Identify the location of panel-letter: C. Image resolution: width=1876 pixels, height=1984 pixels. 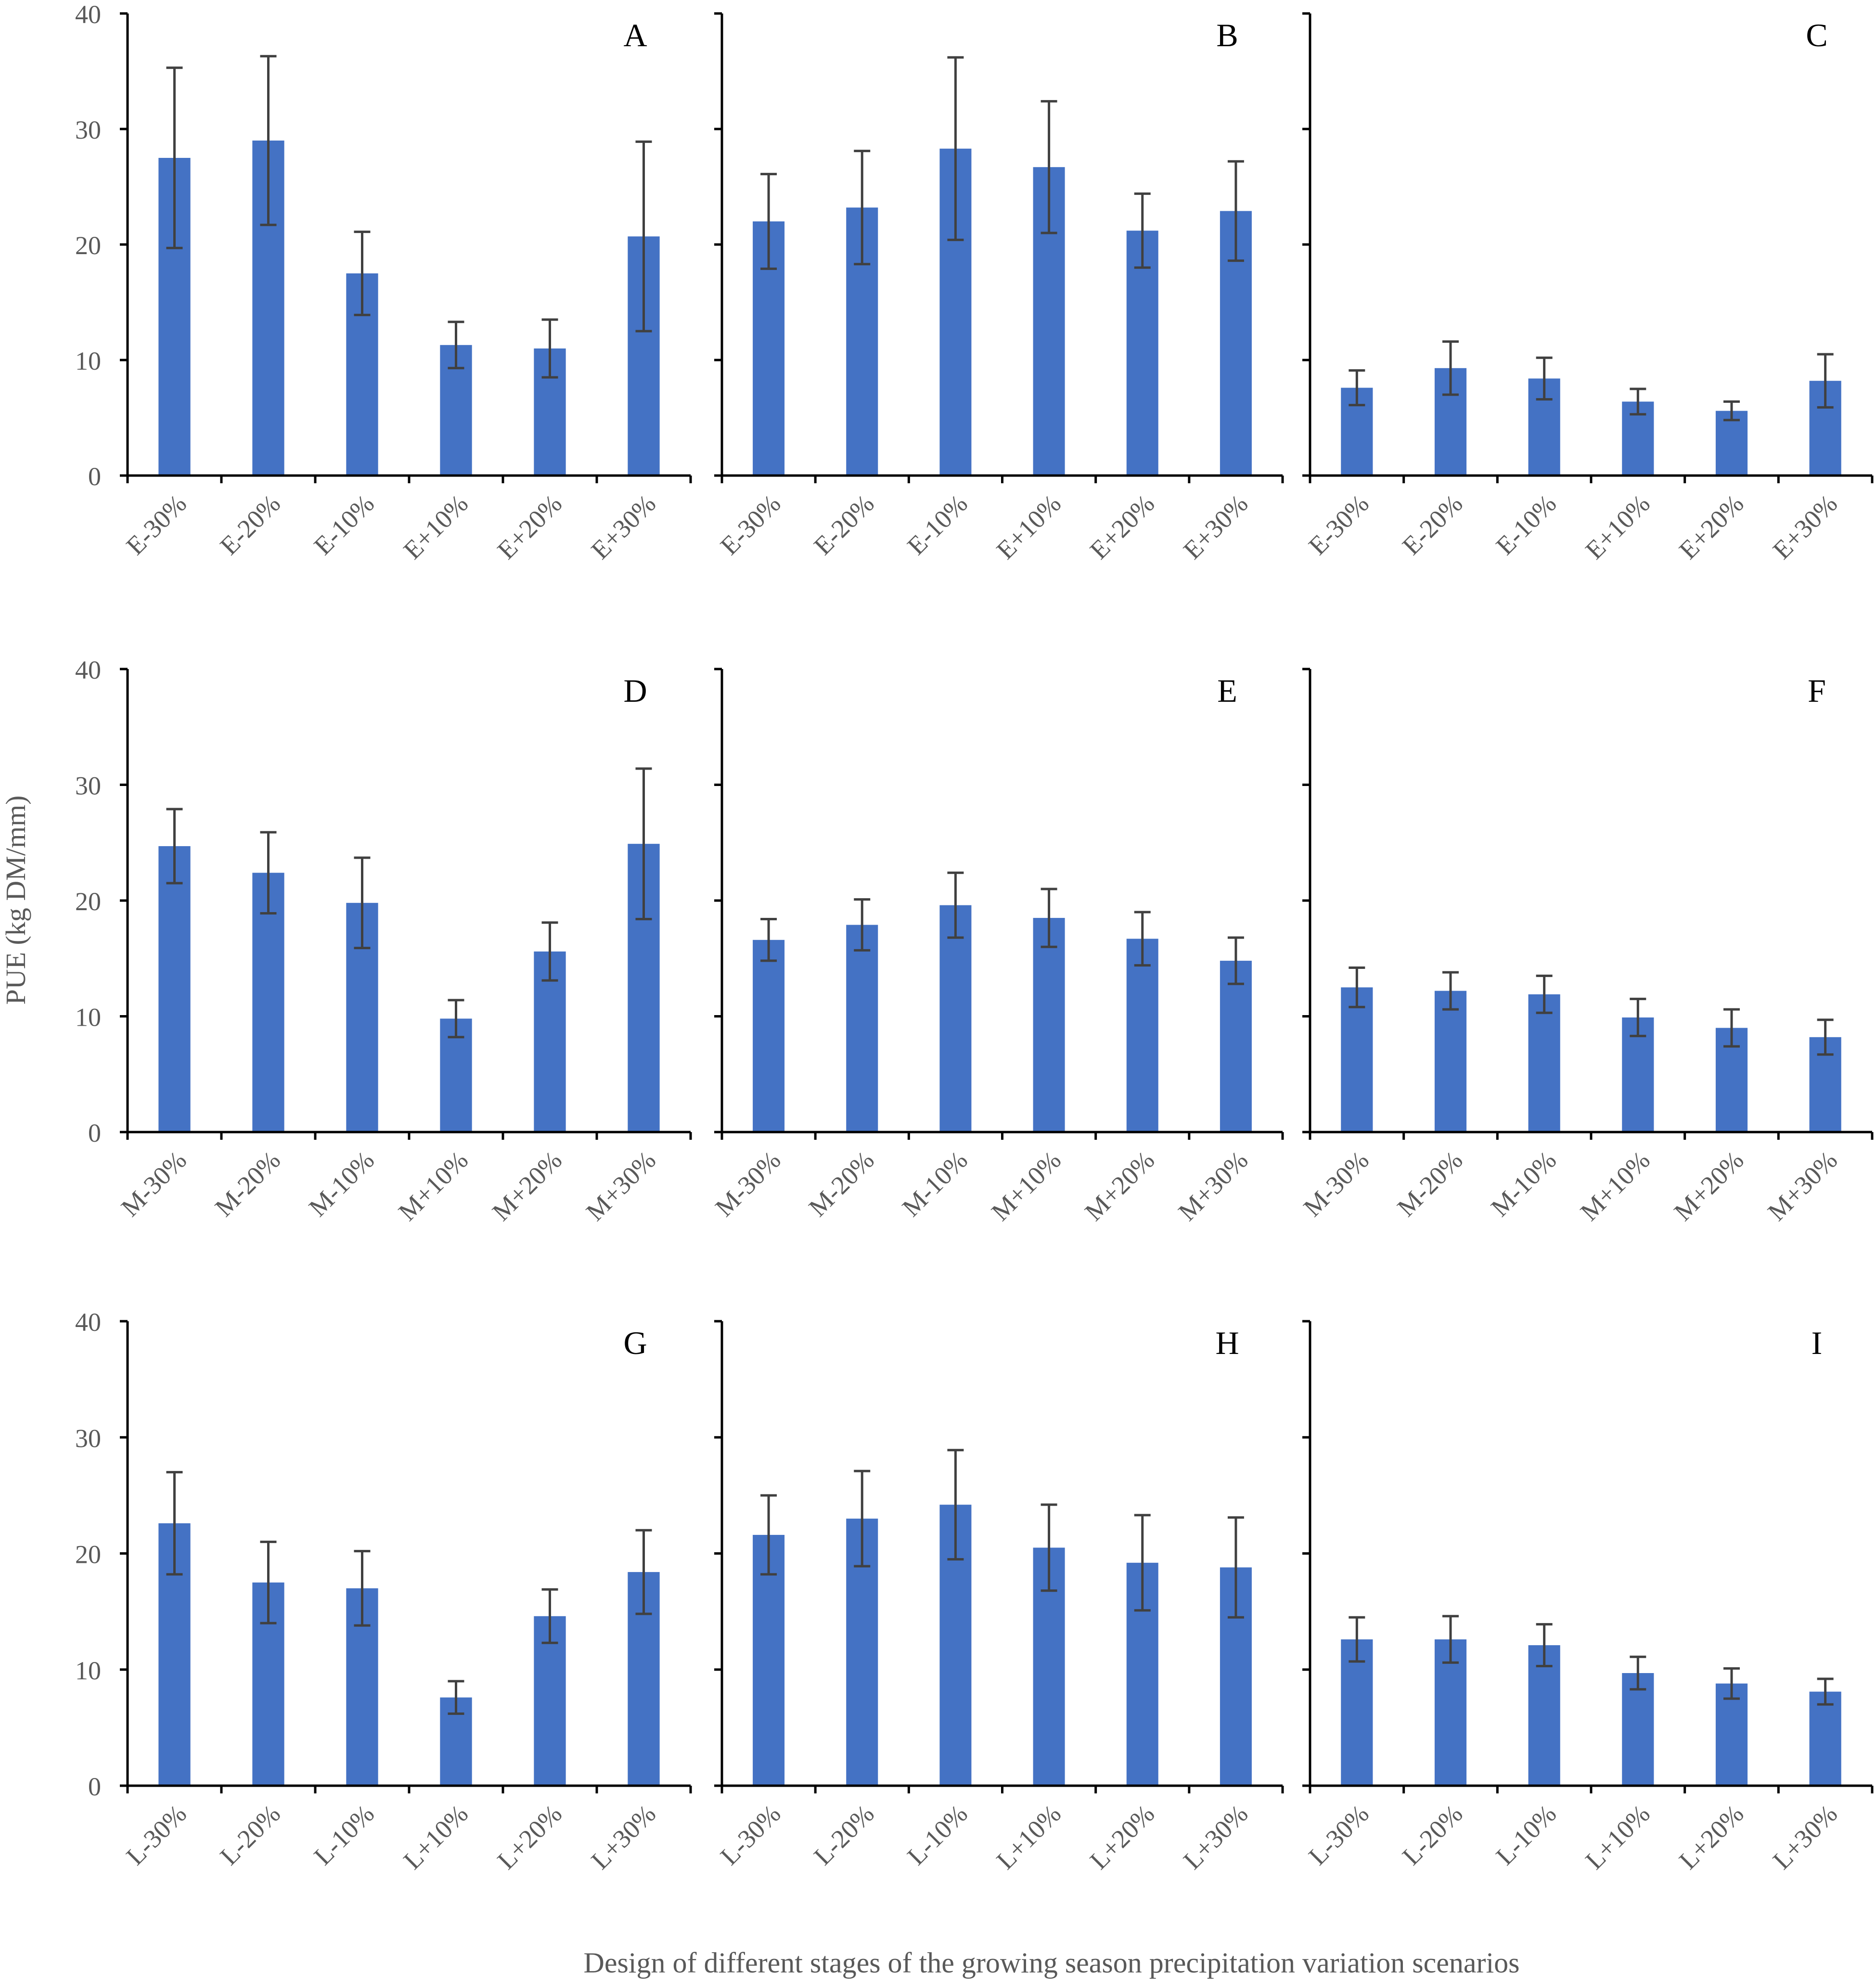
(1816, 35).